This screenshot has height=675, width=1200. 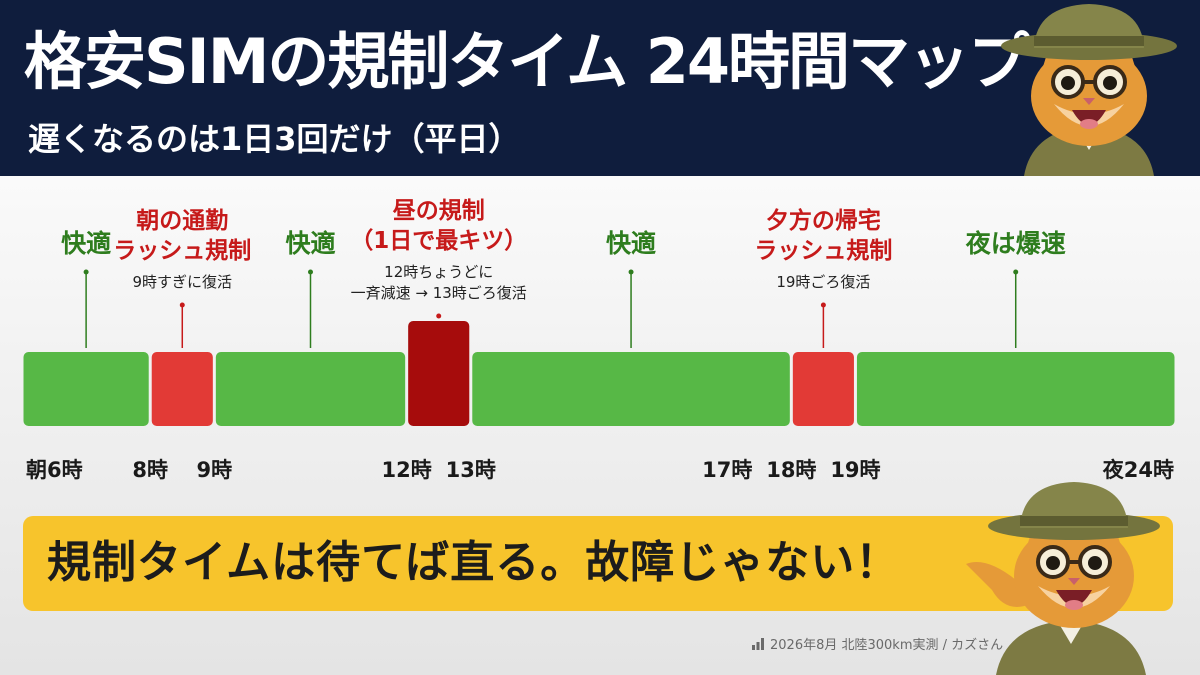 I want to click on message-text: 規制タイムは待てば直る。故障じゃない！, so click(x=474, y=562).